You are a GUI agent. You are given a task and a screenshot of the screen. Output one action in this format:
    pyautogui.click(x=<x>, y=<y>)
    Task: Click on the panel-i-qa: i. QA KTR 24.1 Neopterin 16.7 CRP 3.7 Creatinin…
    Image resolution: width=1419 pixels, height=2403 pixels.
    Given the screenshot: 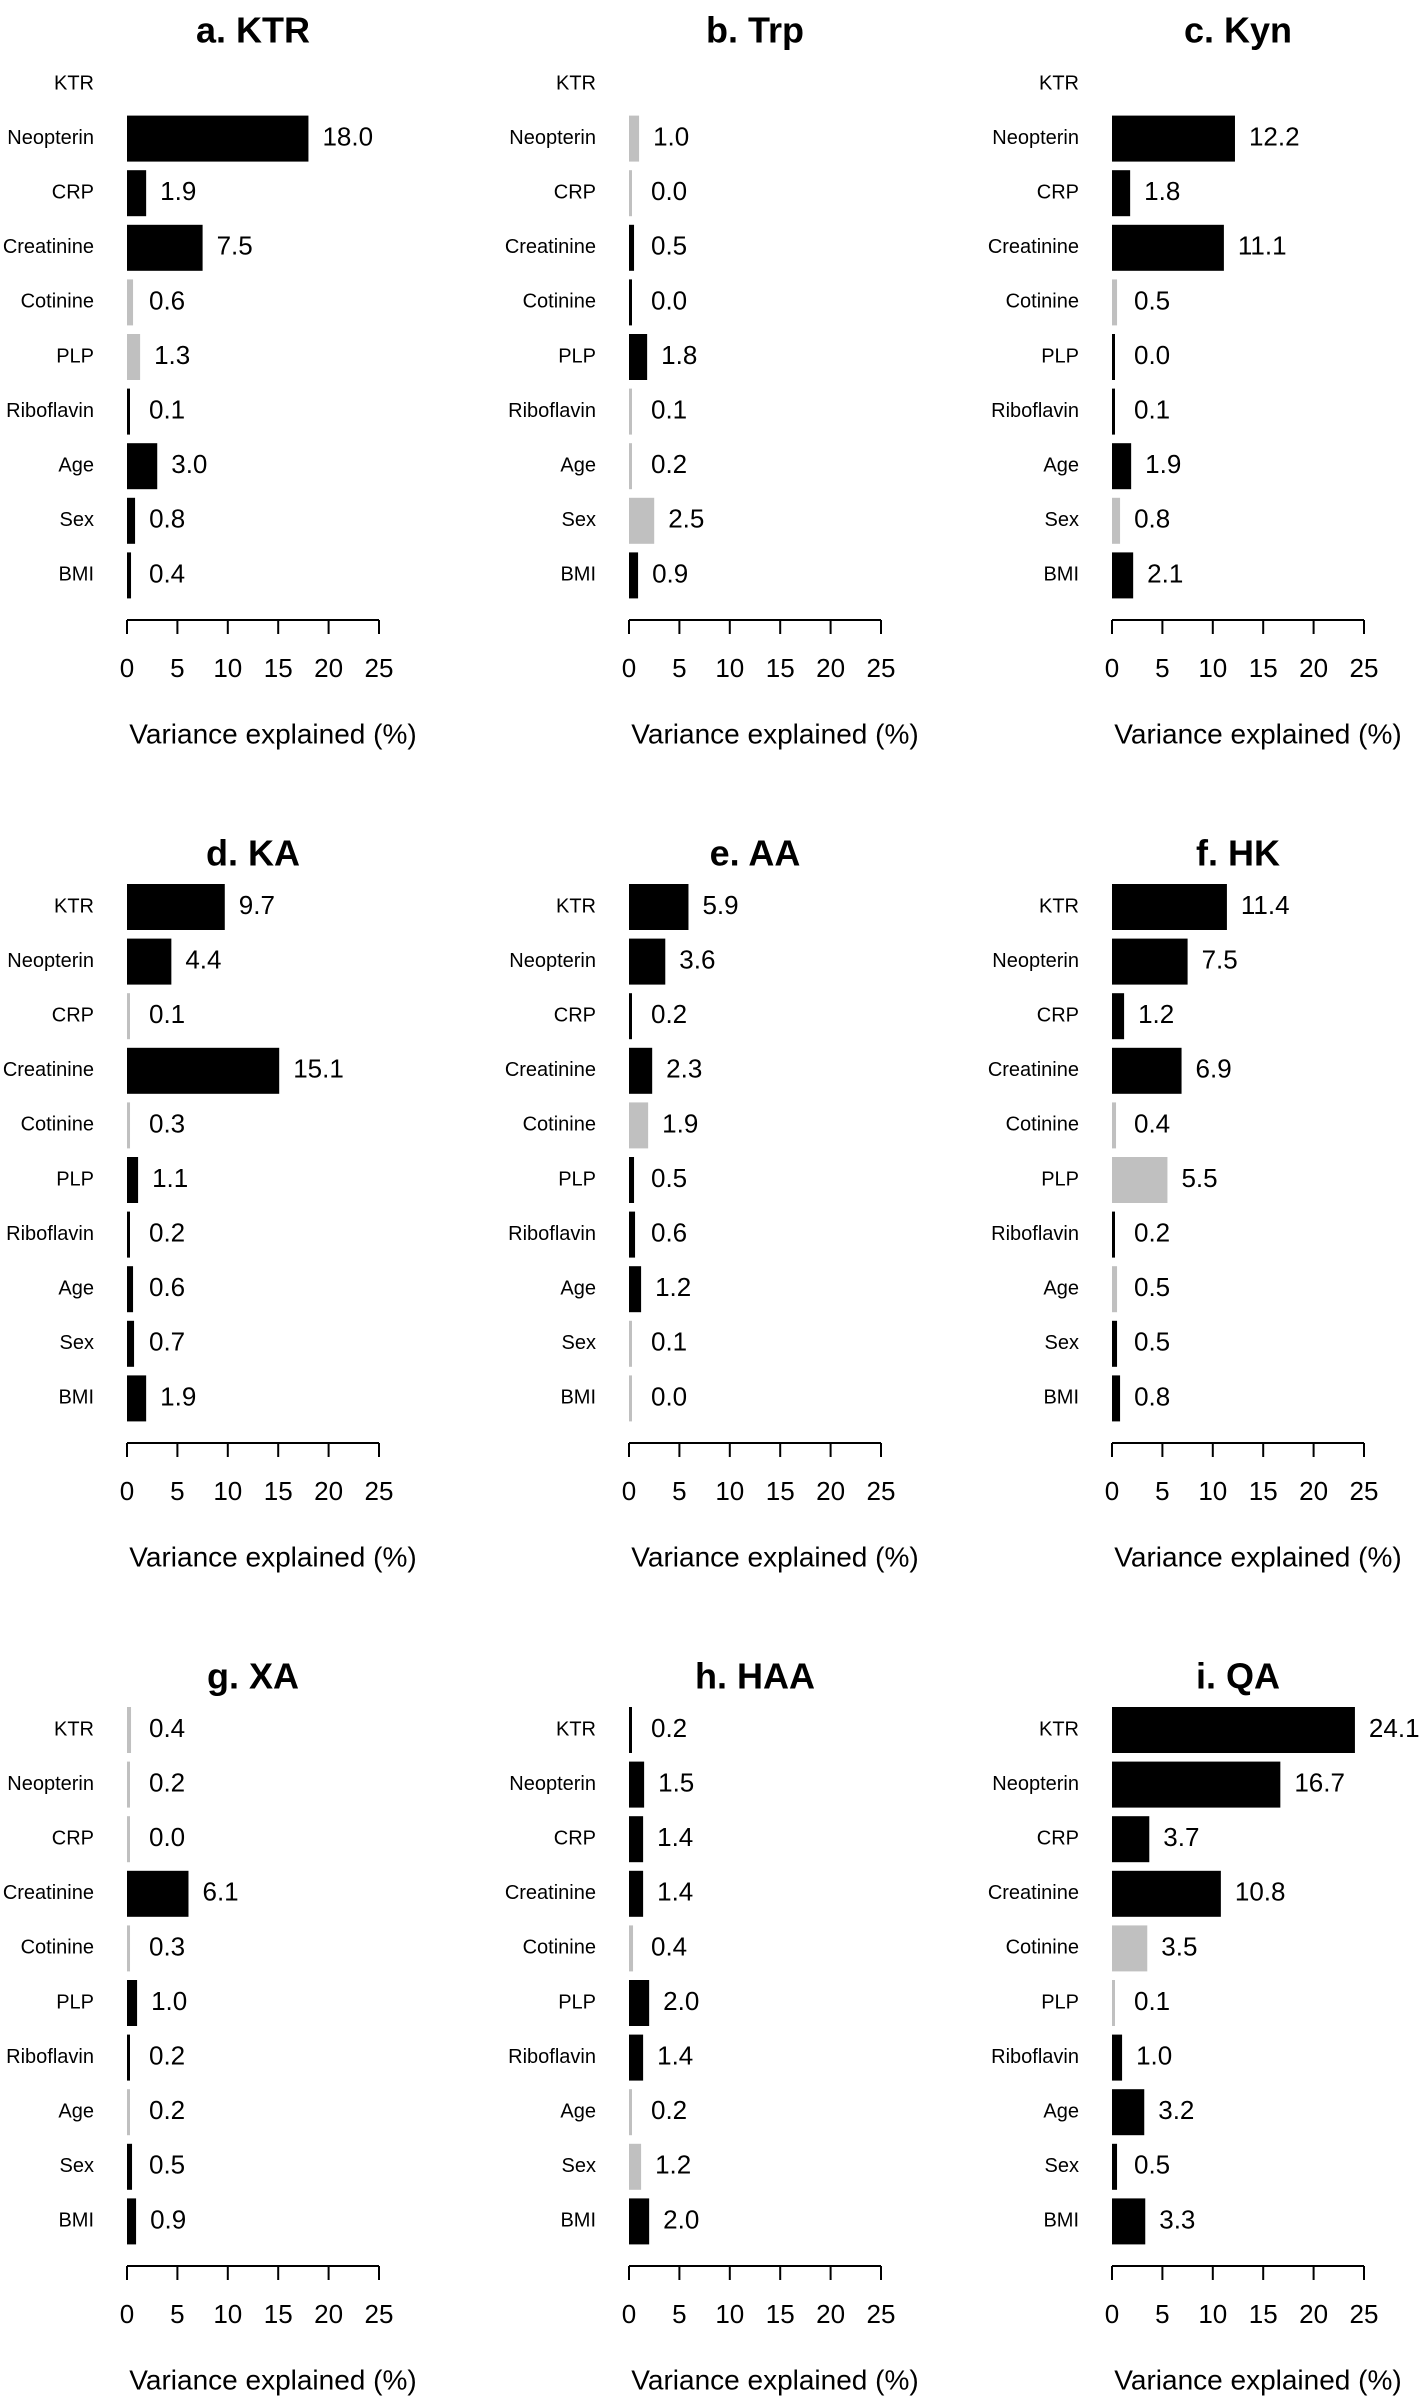 What is the action you would take?
    pyautogui.click(x=1203, y=2026)
    